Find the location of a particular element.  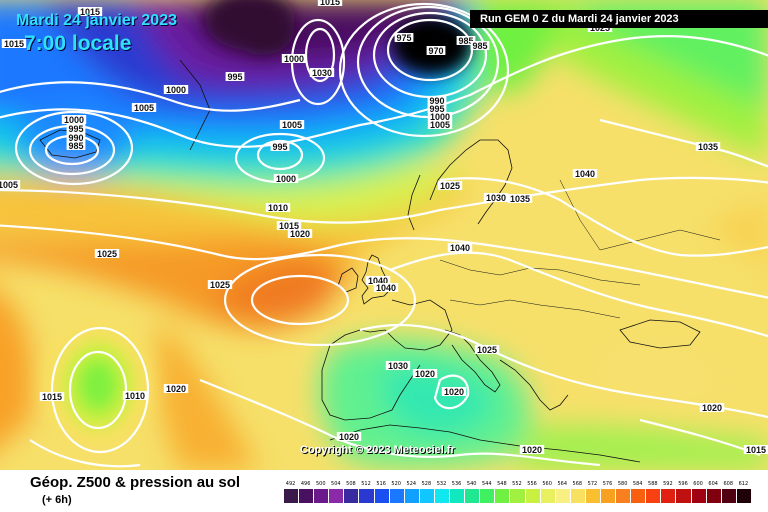

scale-step: 588 is located at coordinates (653, 493).